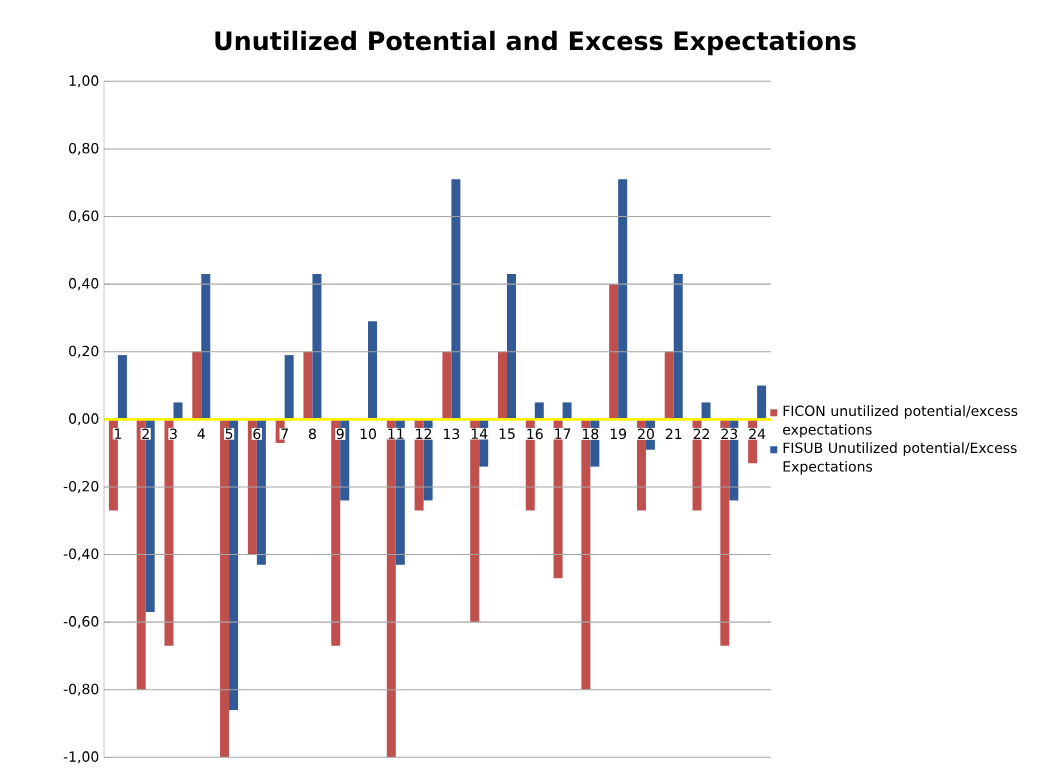 This screenshot has height=780, width=1056. Describe the element at coordinates (312, 434) in the screenshot. I see `x-tick-label: 8` at that location.